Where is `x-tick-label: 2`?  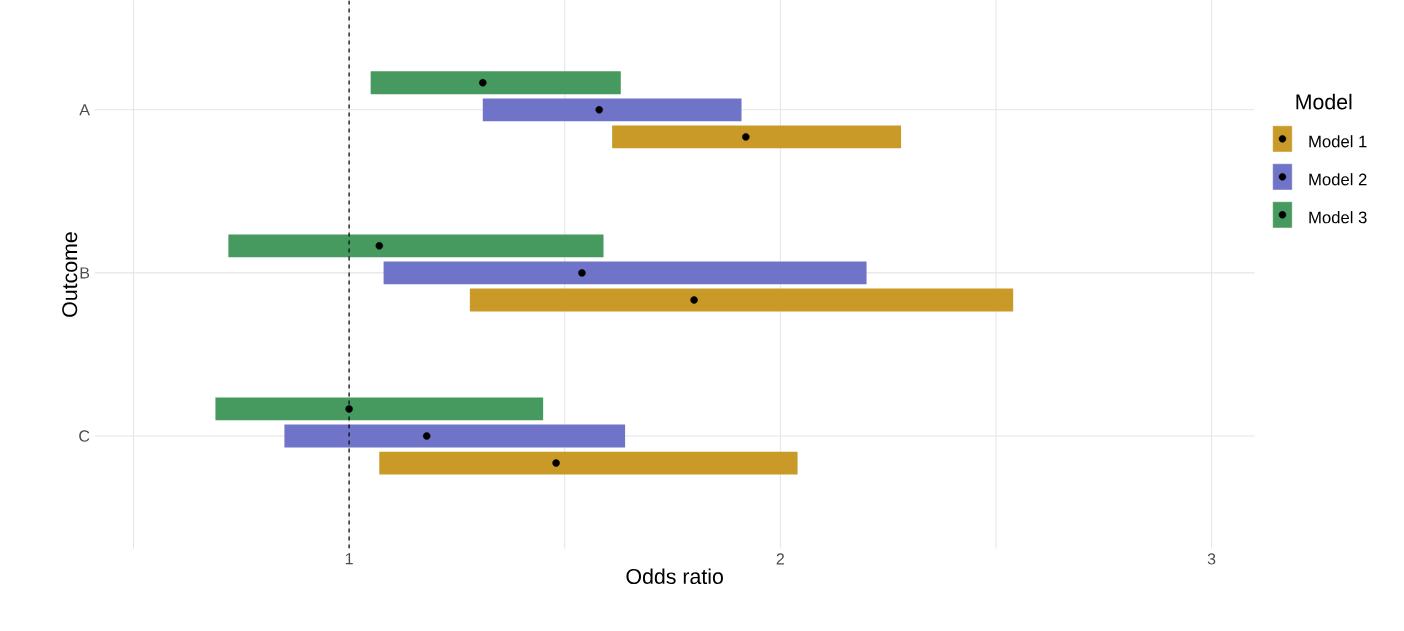
x-tick-label: 2 is located at coordinates (780, 559).